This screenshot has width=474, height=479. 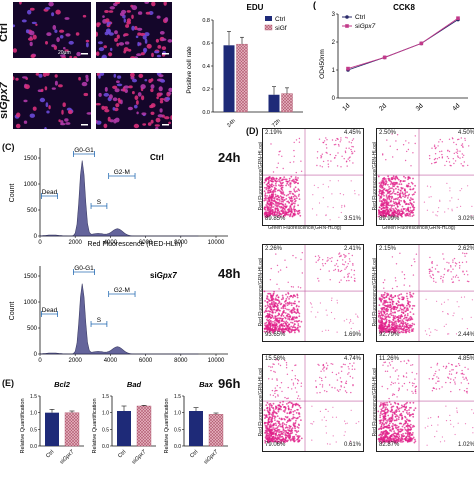 What do you see at coordinates (404, 7) in the screenshot?
I see `cck8-title: CCK8` at bounding box center [404, 7].